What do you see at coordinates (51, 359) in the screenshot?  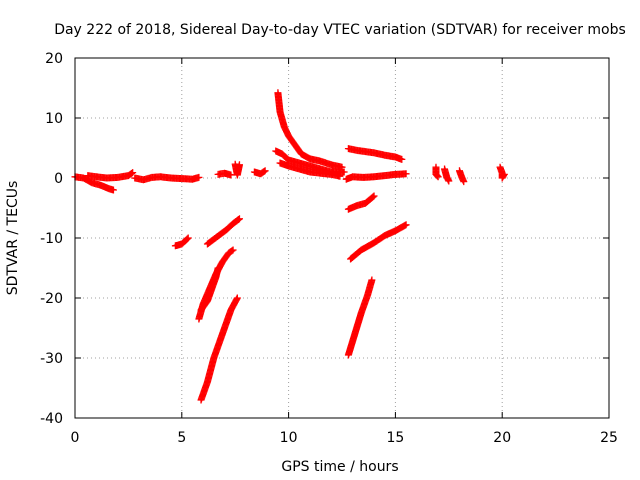 I see `y-tick-label: -30` at bounding box center [51, 359].